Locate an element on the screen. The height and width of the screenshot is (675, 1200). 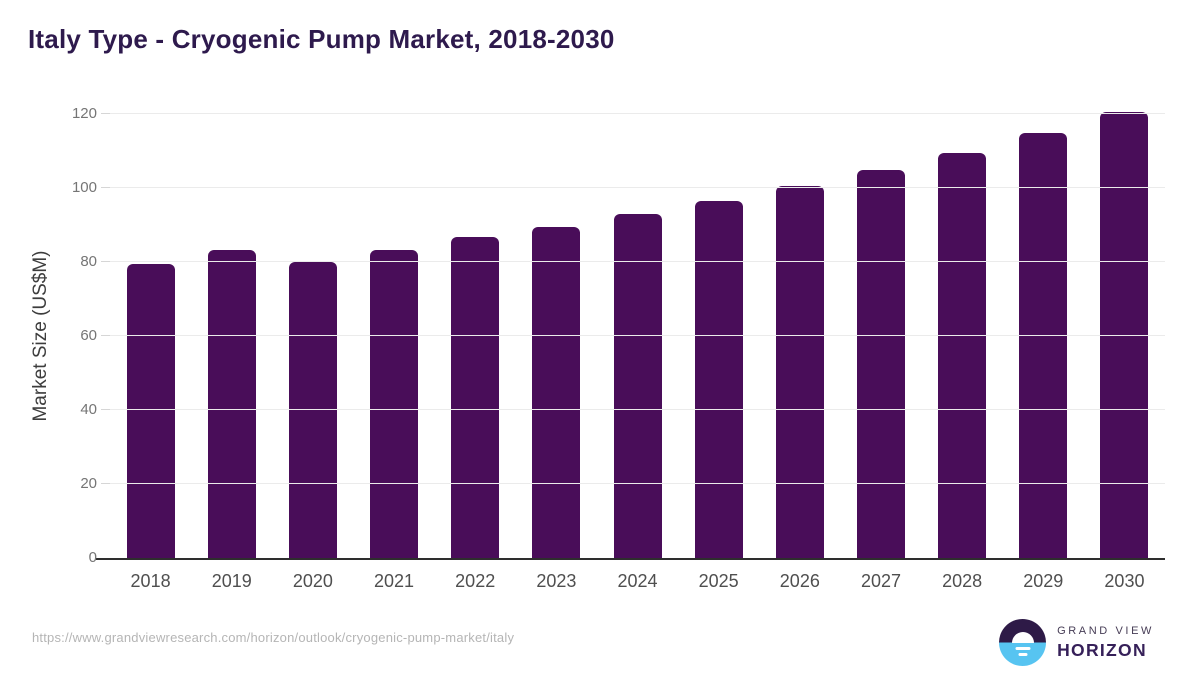
x-slot: 2030 is located at coordinates (1124, 581).